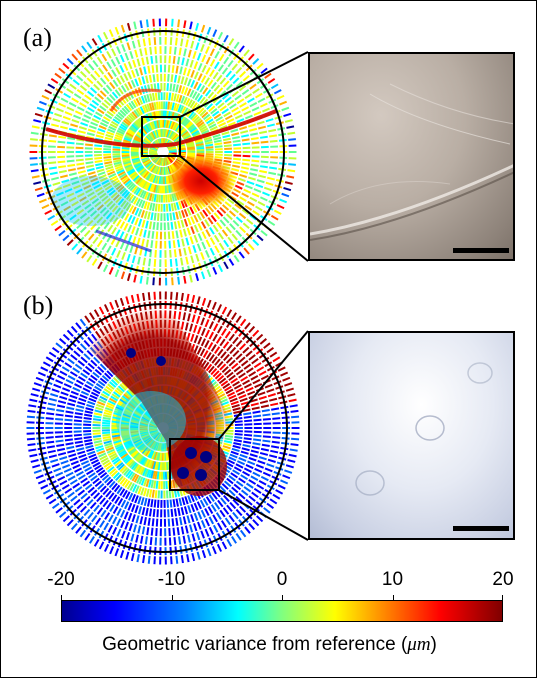  What do you see at coordinates (201, 181) in the screenshot?
I see `hotspot` at bounding box center [201, 181].